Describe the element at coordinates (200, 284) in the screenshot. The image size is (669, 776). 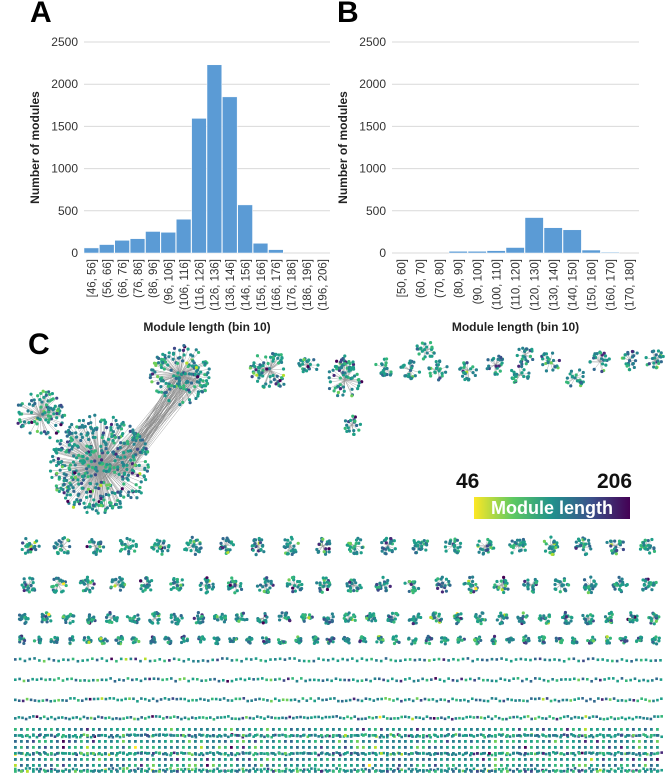
I see `x-tick-label: (116, 126]` at that location.